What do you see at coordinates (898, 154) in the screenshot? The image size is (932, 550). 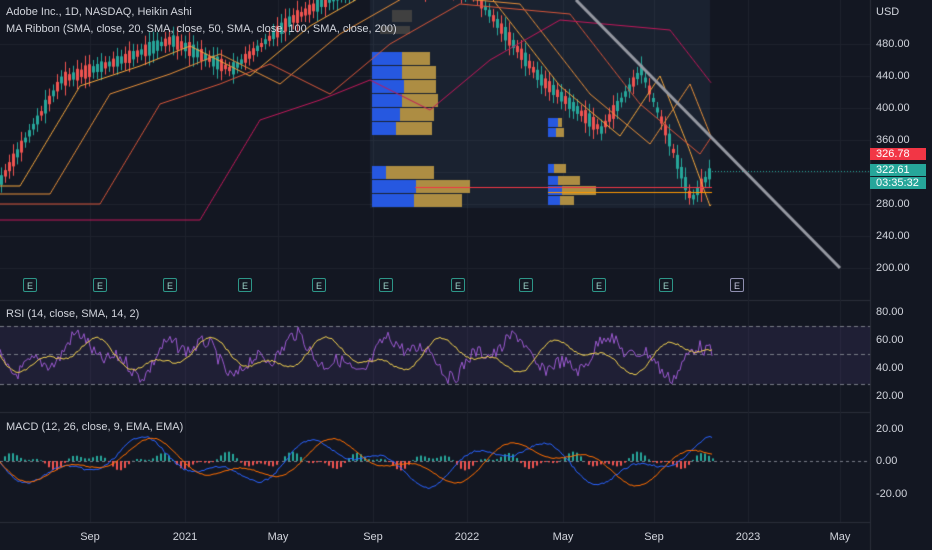 I see `high-price-badge: 326.78` at bounding box center [898, 154].